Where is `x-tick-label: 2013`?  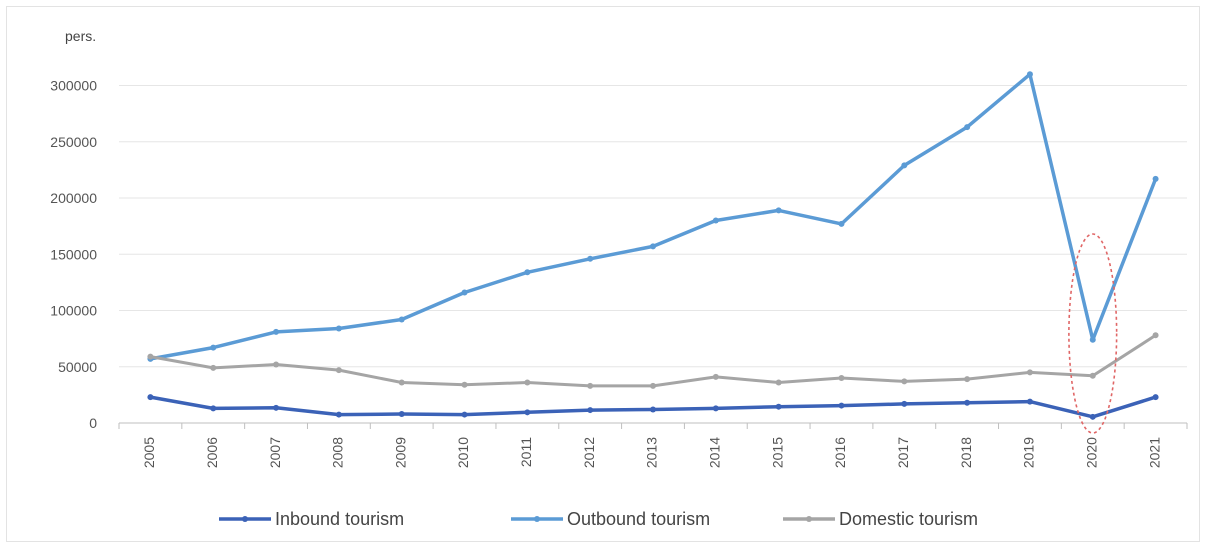 x-tick-label: 2013 is located at coordinates (652, 452).